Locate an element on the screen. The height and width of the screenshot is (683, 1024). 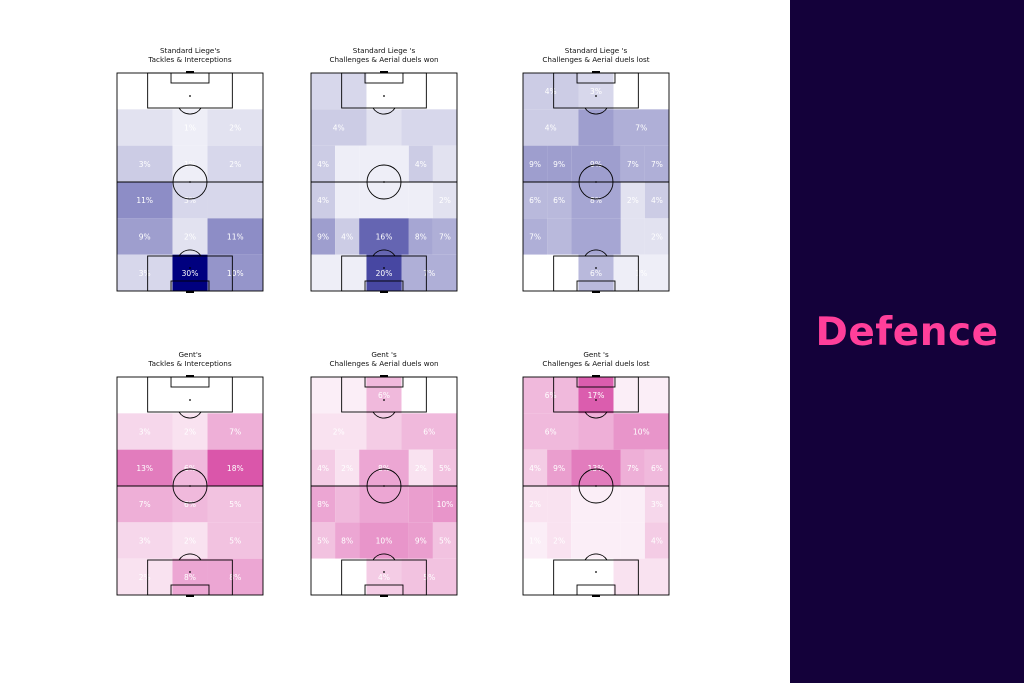
cell-label: 16% is located at coordinates (384, 237).